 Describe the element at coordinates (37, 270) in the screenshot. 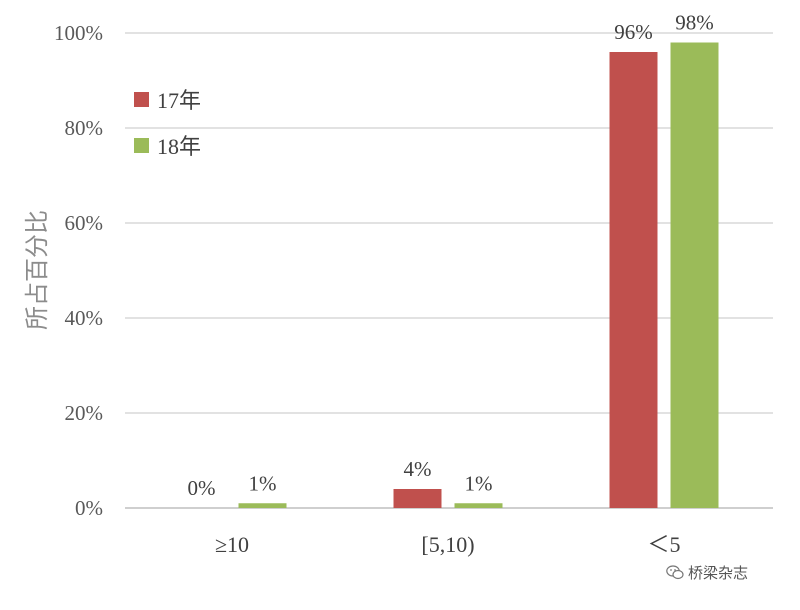

I see `y-axis-title: 所占百分比` at that location.